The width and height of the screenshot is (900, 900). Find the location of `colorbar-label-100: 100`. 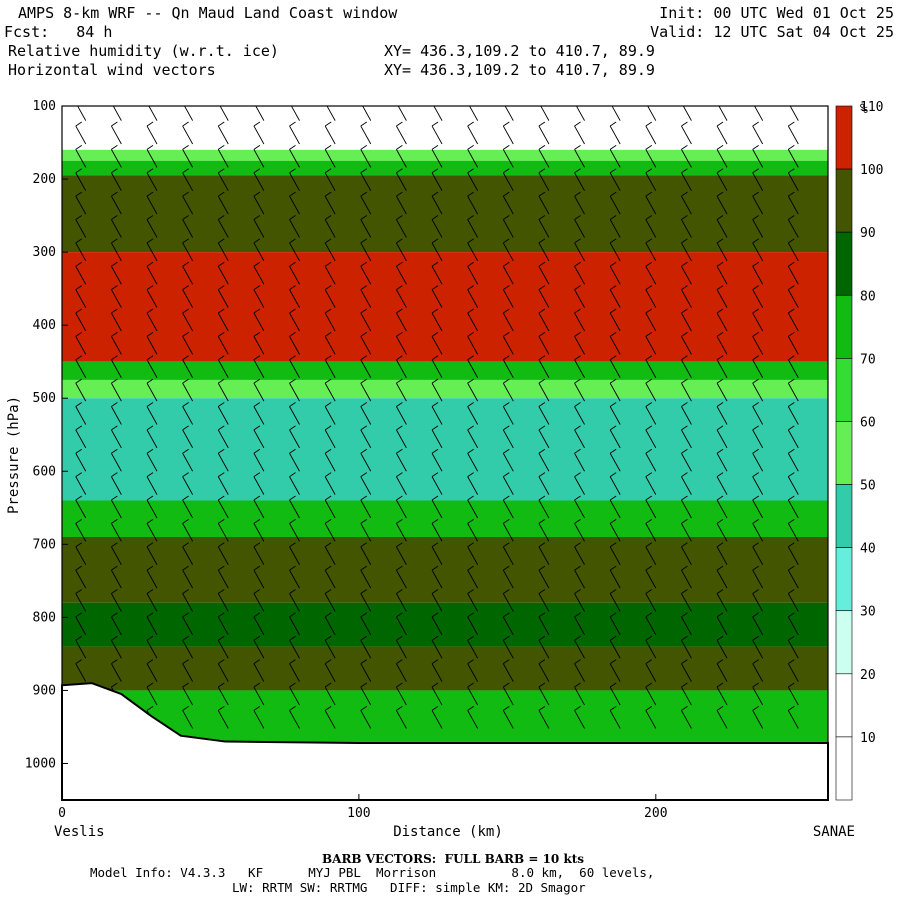

colorbar-label-100: 100 is located at coordinates (871, 170).